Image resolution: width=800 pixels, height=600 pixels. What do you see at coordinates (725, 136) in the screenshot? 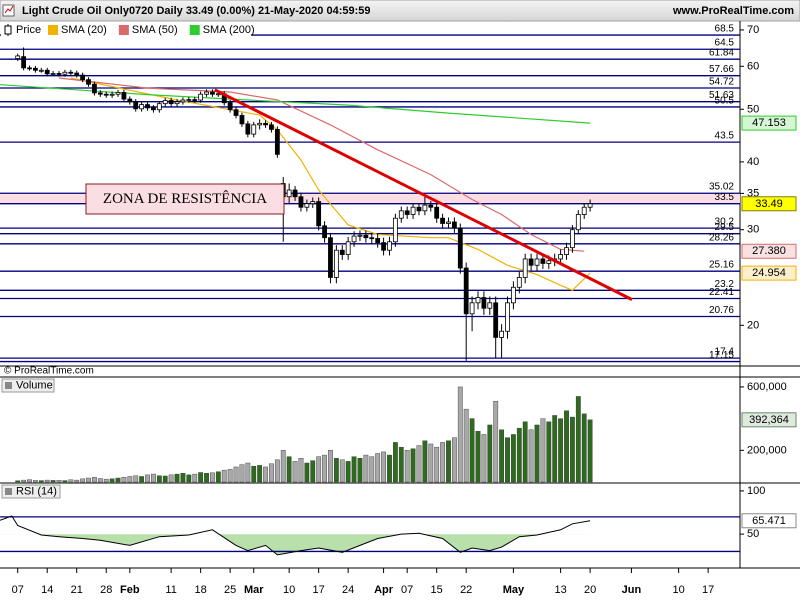
I see `level-label: 43.5` at bounding box center [725, 136].